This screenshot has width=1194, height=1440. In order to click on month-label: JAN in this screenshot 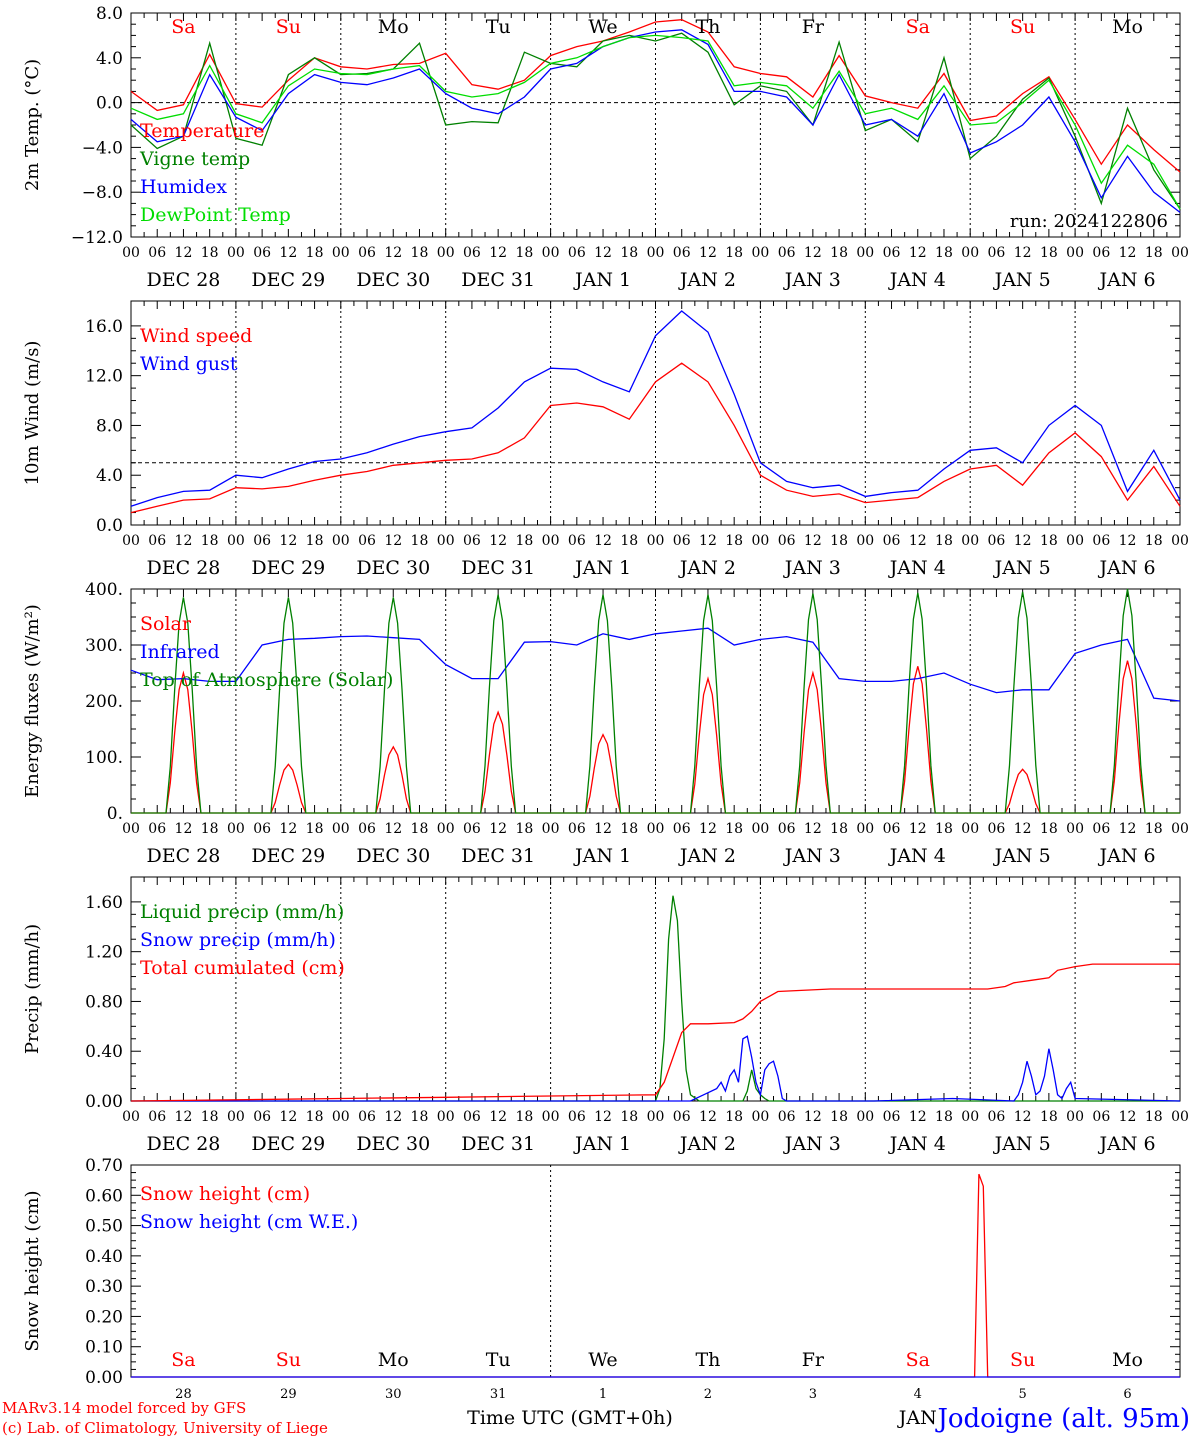, I will do `click(917, 1418)`.